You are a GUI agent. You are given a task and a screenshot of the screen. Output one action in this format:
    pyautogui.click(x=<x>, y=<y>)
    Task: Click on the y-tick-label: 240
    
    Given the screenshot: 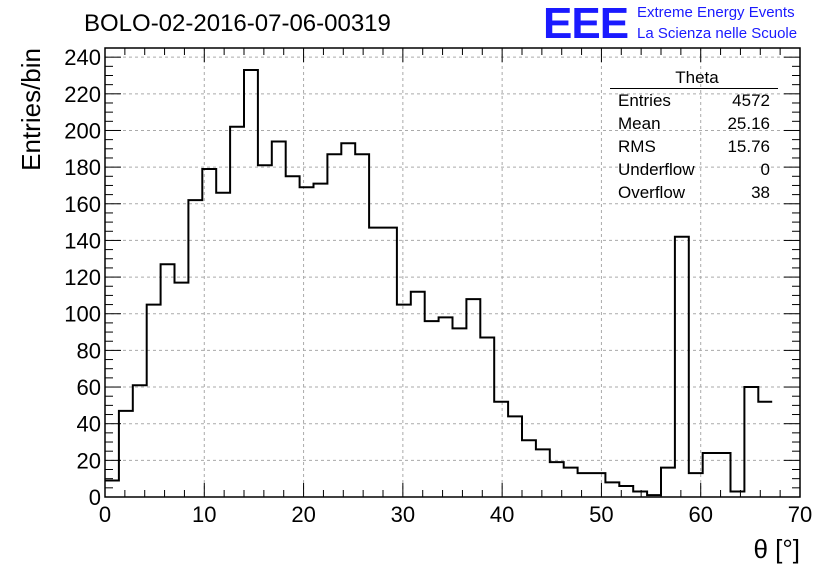 What is the action you would take?
    pyautogui.click(x=82, y=57)
    